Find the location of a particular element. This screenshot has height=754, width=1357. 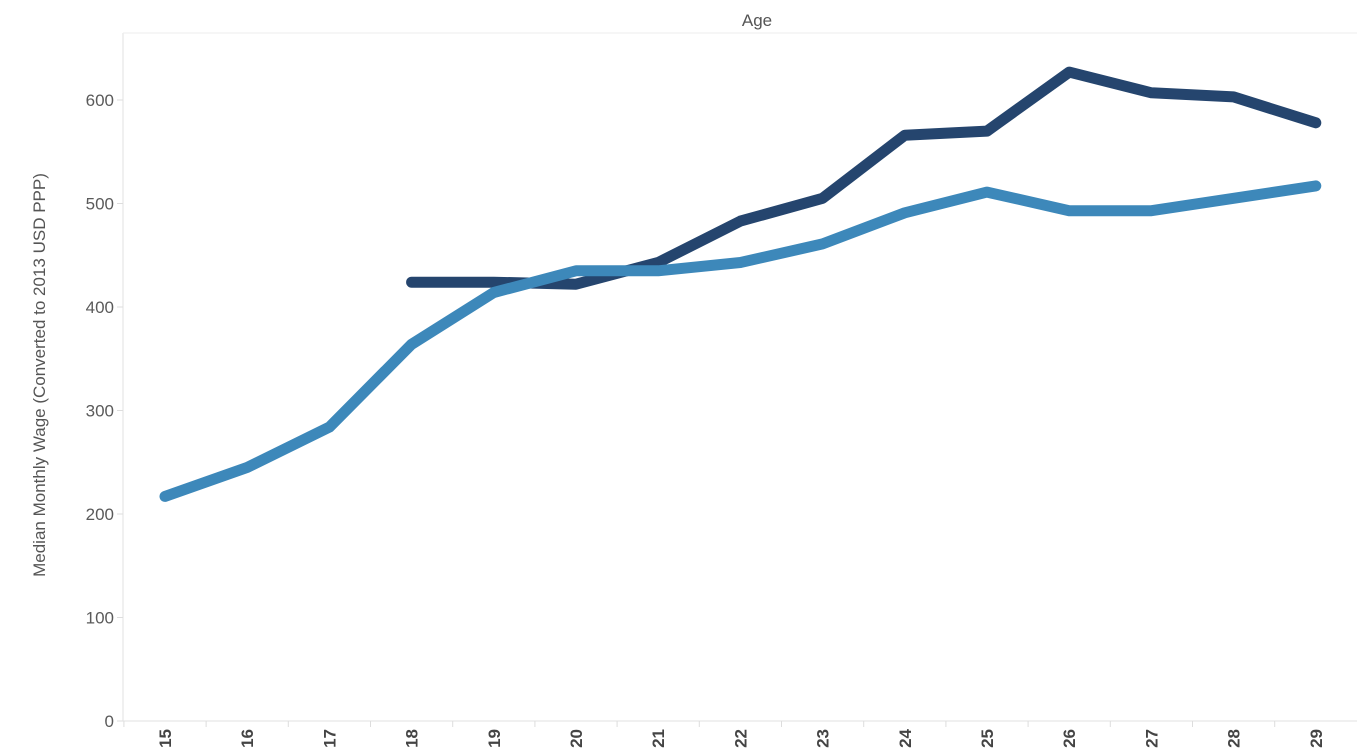

x-tick-label: 22 is located at coordinates (740, 738).